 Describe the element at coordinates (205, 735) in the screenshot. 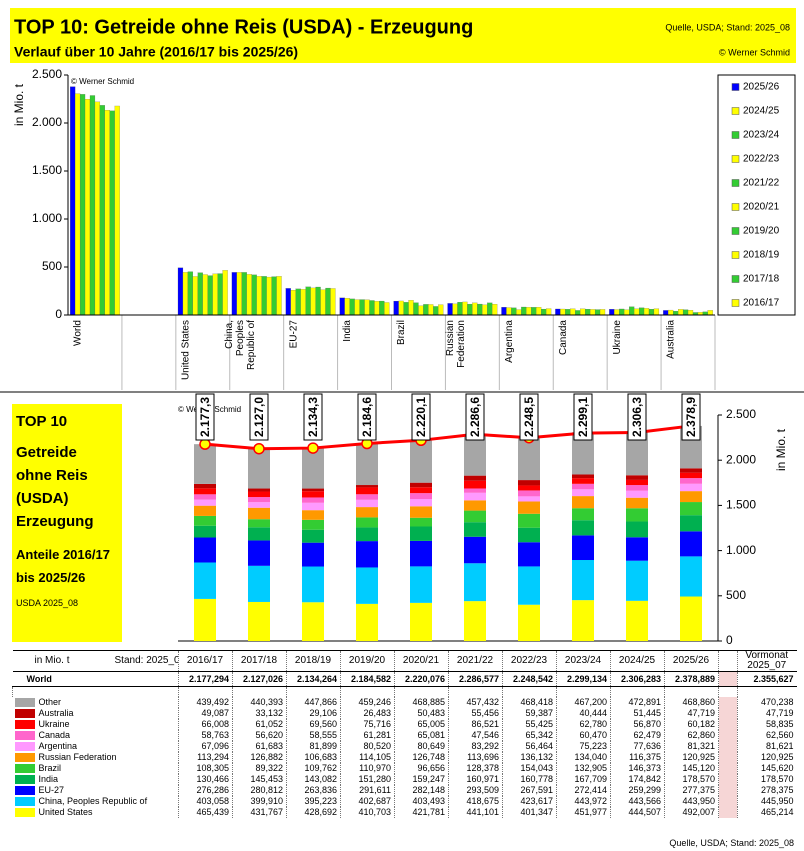

I see `cell: 58,763` at that location.